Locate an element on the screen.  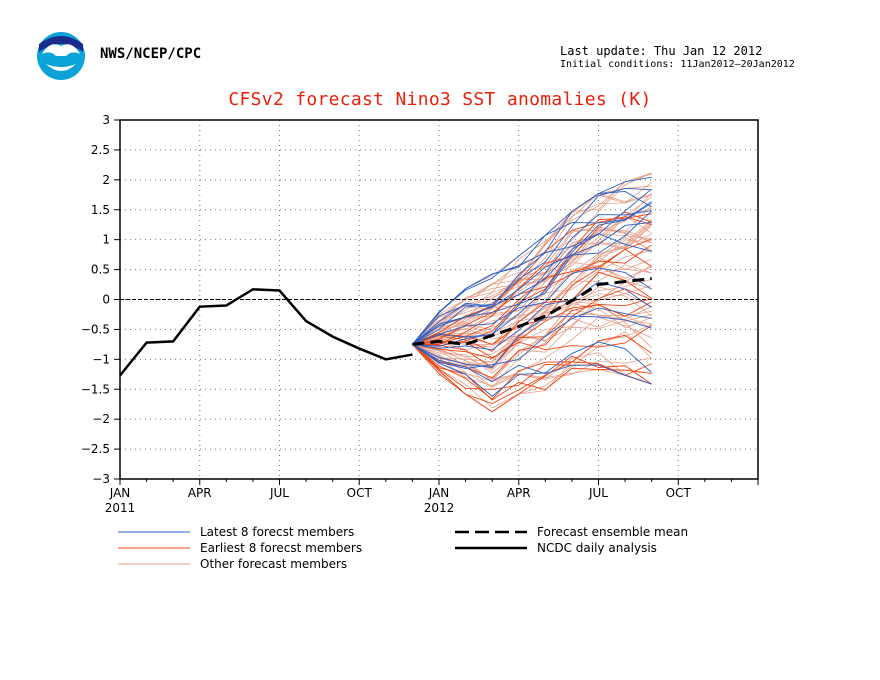
x-tick-year-label: 2012 is located at coordinates (439, 508).